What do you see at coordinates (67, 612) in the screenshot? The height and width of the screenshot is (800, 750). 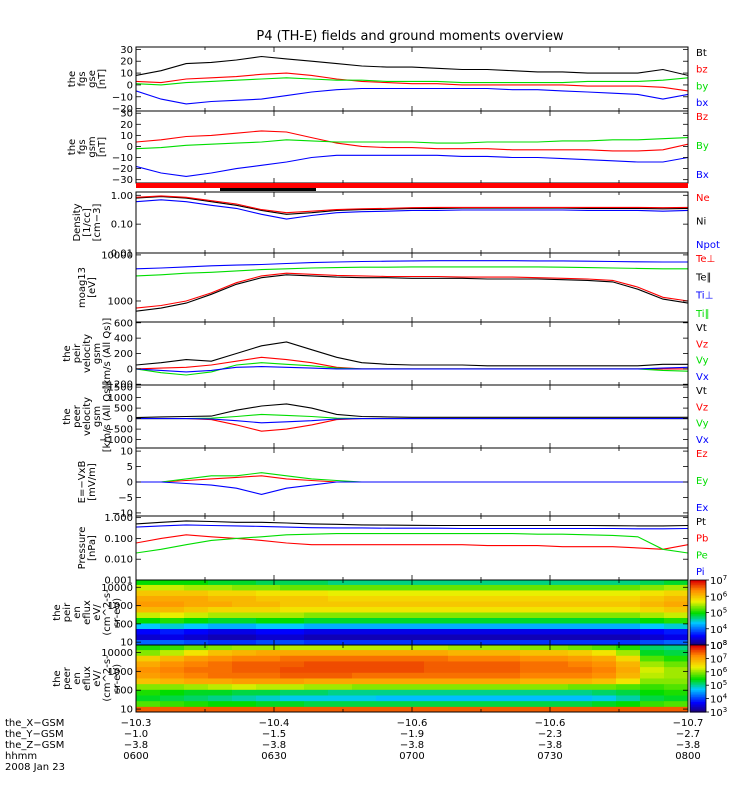 I see `y-label-line: peir` at bounding box center [67, 612].